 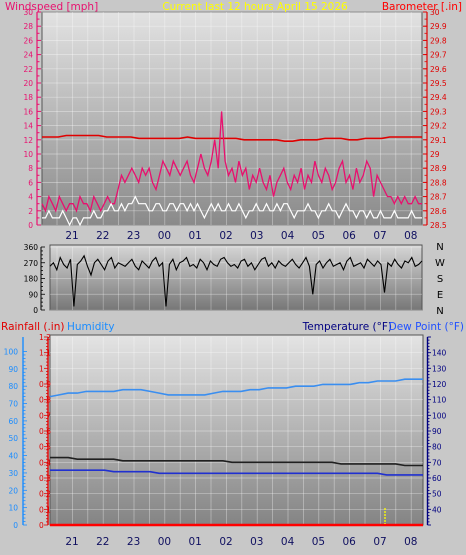 What do you see at coordinates (422, 7) in the screenshot?
I see `barometer-axis-title: Barometer [.in]` at bounding box center [422, 7].